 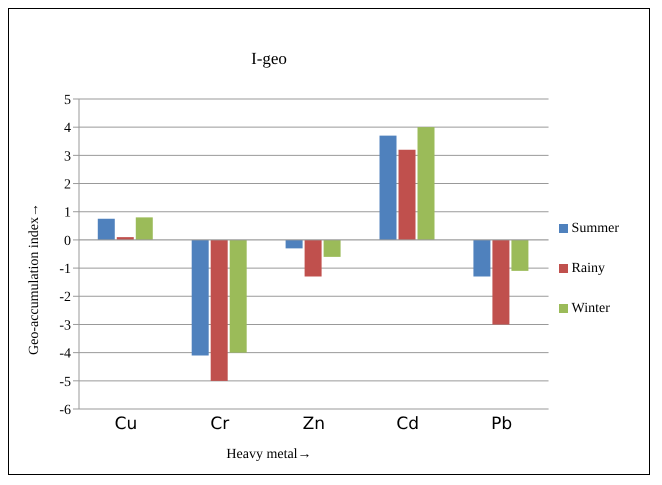 I want to click on x-axis-title: Heavy metal→, so click(x=269, y=455).